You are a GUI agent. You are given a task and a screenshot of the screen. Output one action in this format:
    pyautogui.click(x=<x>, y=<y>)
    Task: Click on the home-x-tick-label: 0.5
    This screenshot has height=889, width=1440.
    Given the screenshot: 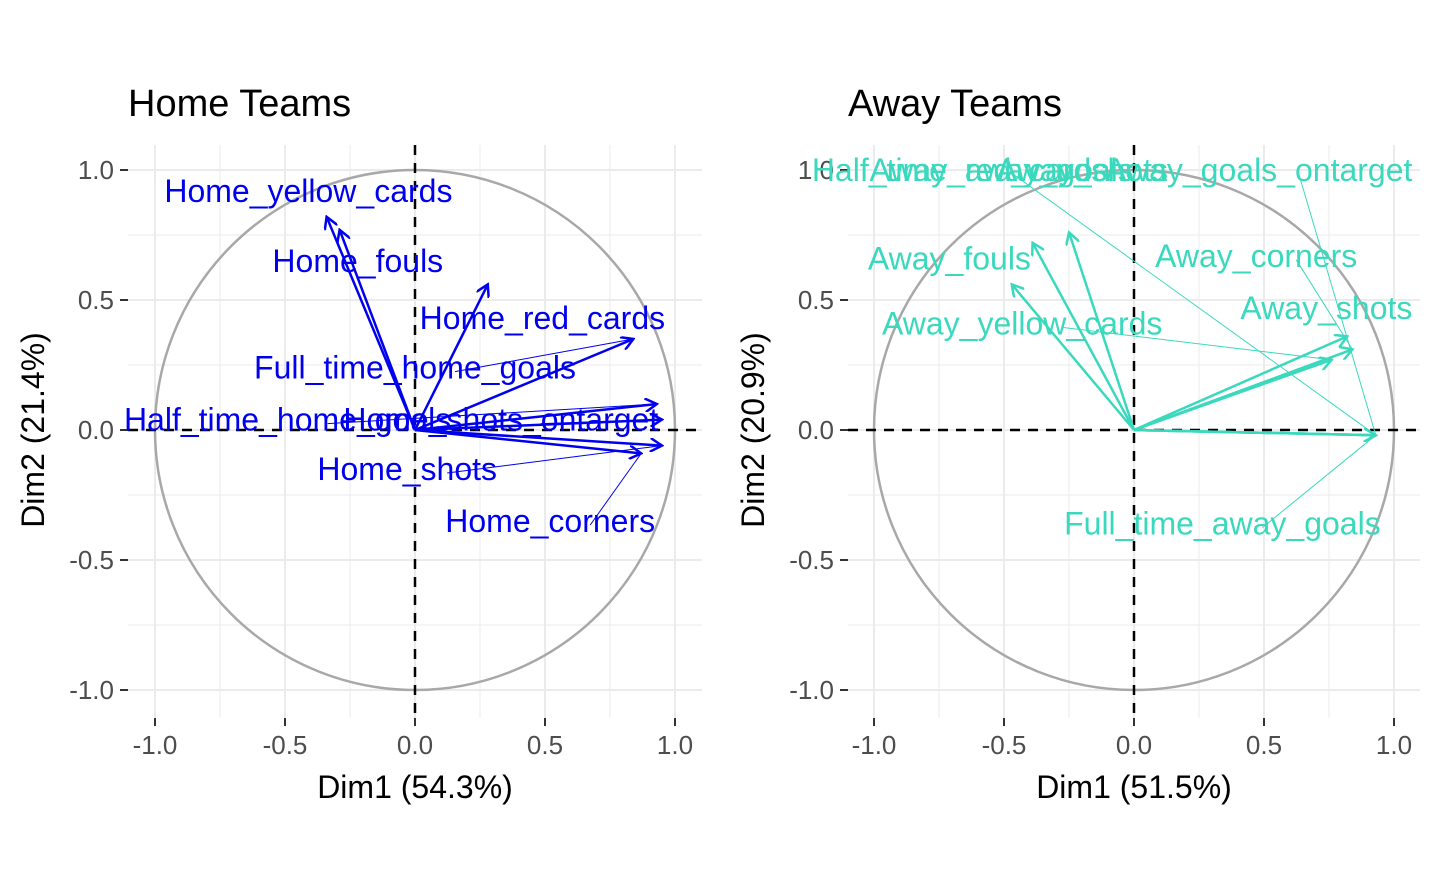 What is the action you would take?
    pyautogui.click(x=545, y=745)
    